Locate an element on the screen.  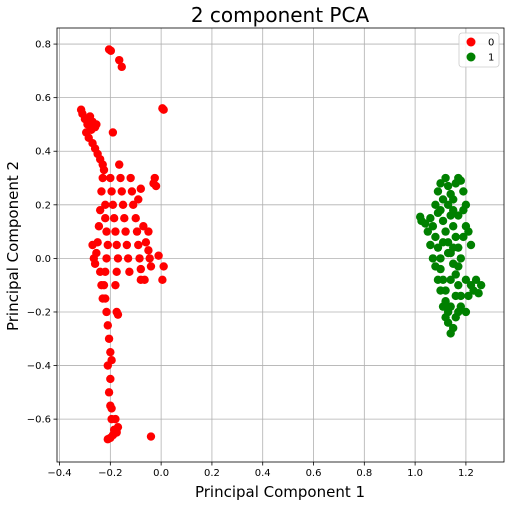
x-tick-label: 1.2 is located at coordinates (466, 473).